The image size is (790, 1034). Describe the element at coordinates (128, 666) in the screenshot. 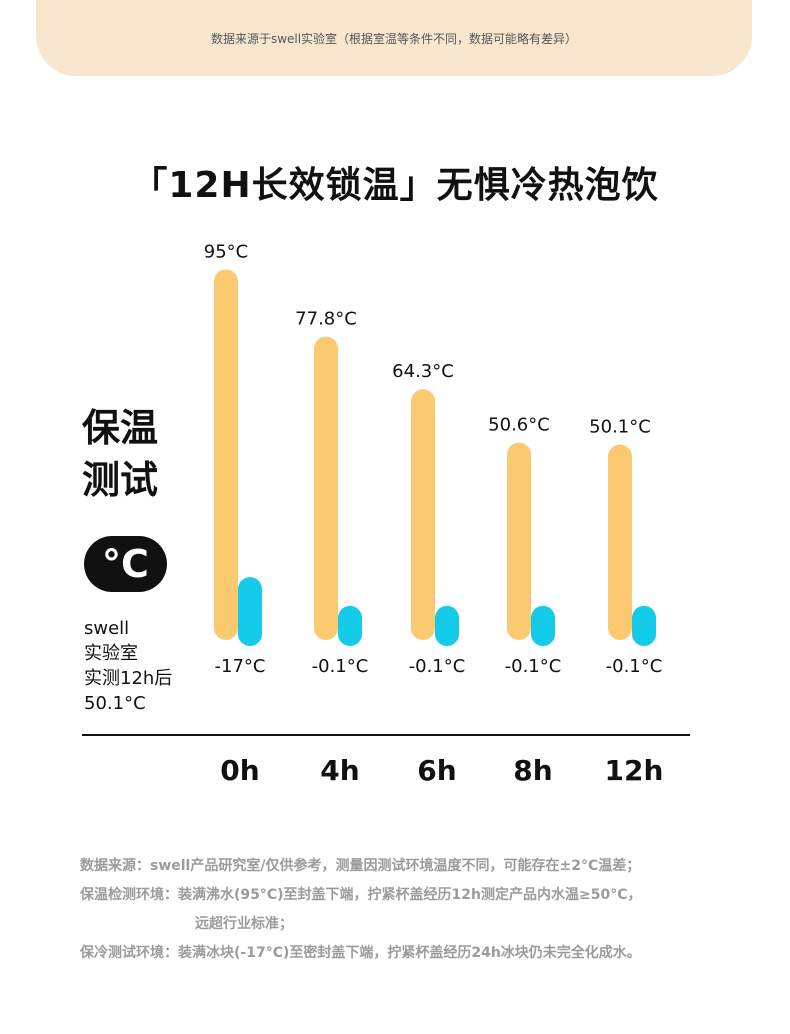

I see `side-note: swell 实验室 实测12h后 50.1°C` at that location.